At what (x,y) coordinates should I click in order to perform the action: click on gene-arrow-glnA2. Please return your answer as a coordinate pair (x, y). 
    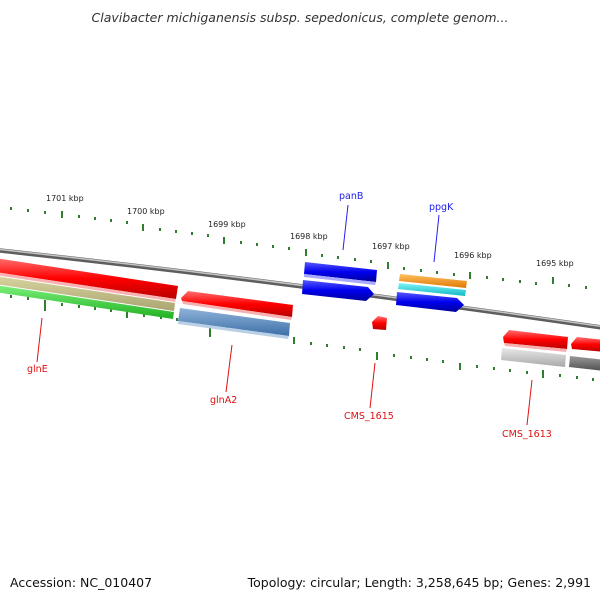
    Looking at the image, I should click on (237, 304).